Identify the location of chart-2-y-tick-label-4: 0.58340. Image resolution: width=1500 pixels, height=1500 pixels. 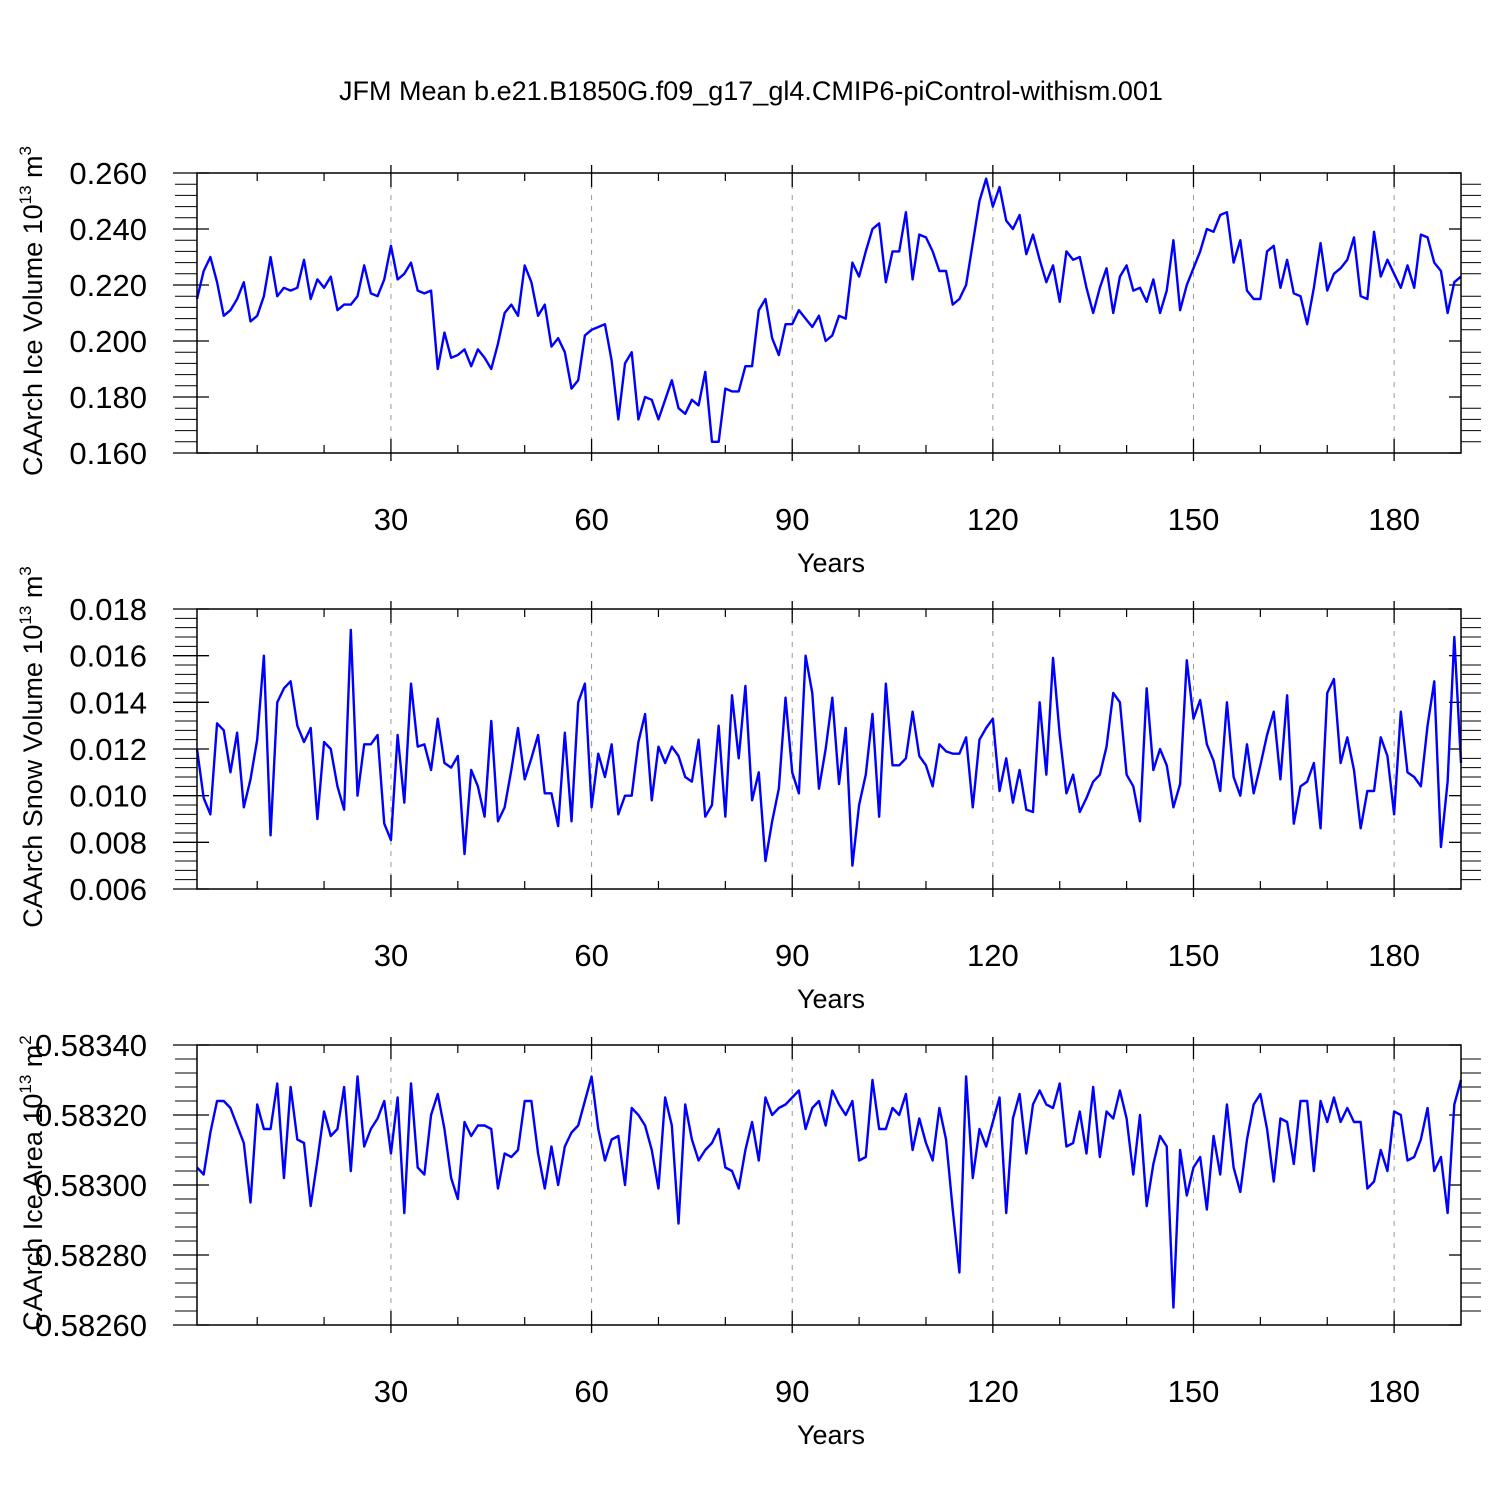
(91, 1045).